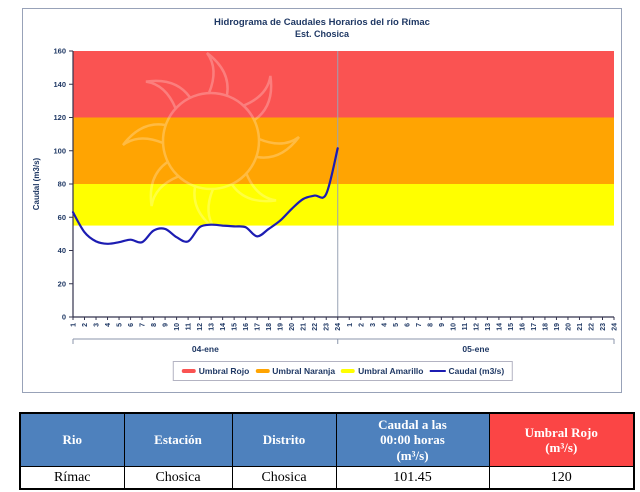 The height and width of the screenshot is (492, 640). What do you see at coordinates (211, 141) in the screenshot?
I see `watermark-sun-icon` at bounding box center [211, 141].